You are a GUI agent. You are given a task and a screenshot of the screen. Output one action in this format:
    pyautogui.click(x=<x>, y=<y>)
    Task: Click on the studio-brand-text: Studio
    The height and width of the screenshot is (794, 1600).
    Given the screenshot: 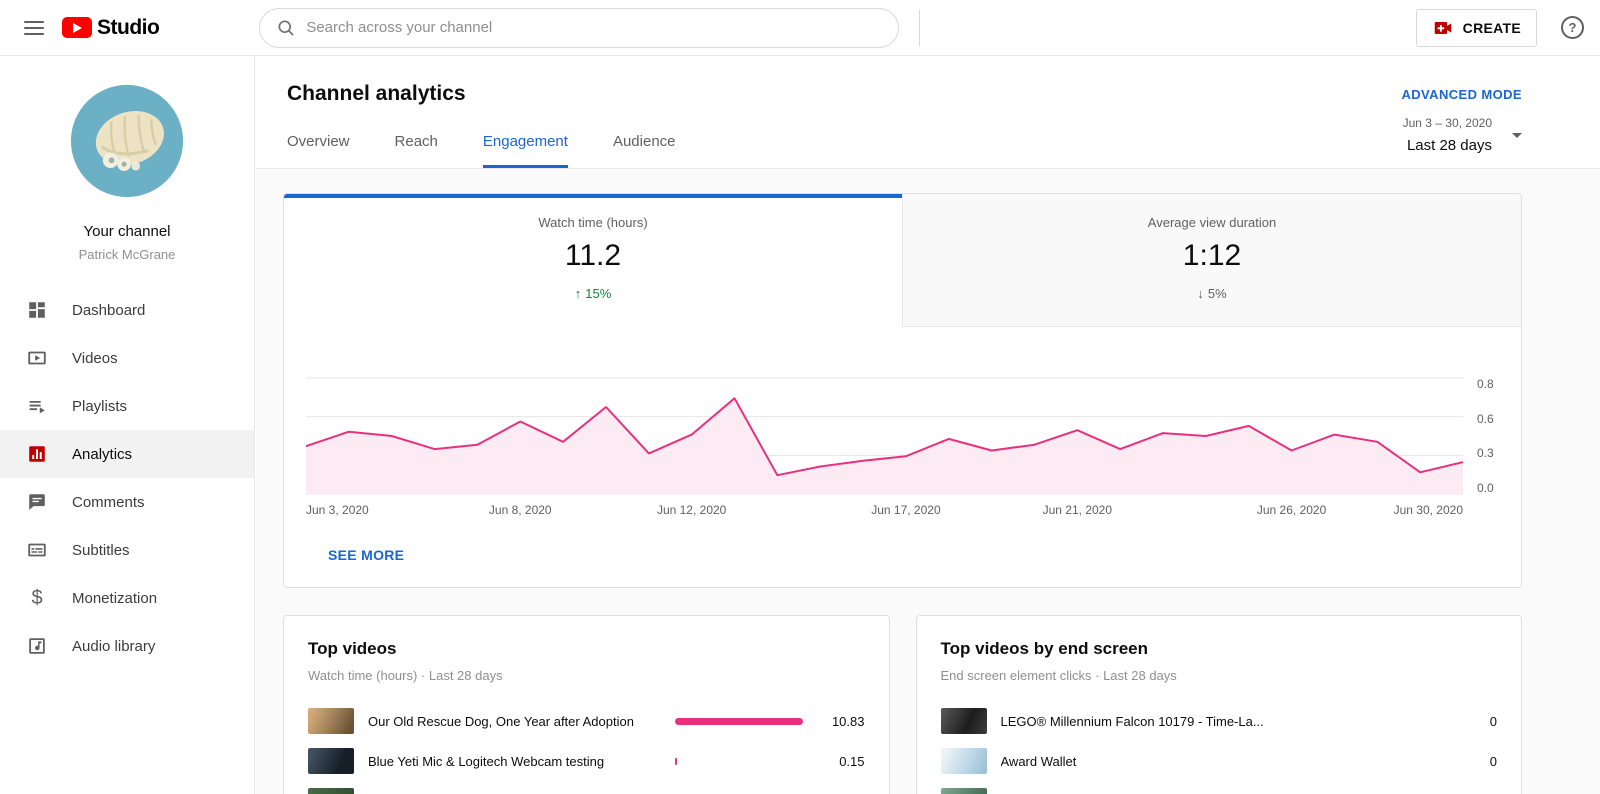 What is the action you would take?
    pyautogui.click(x=128, y=27)
    